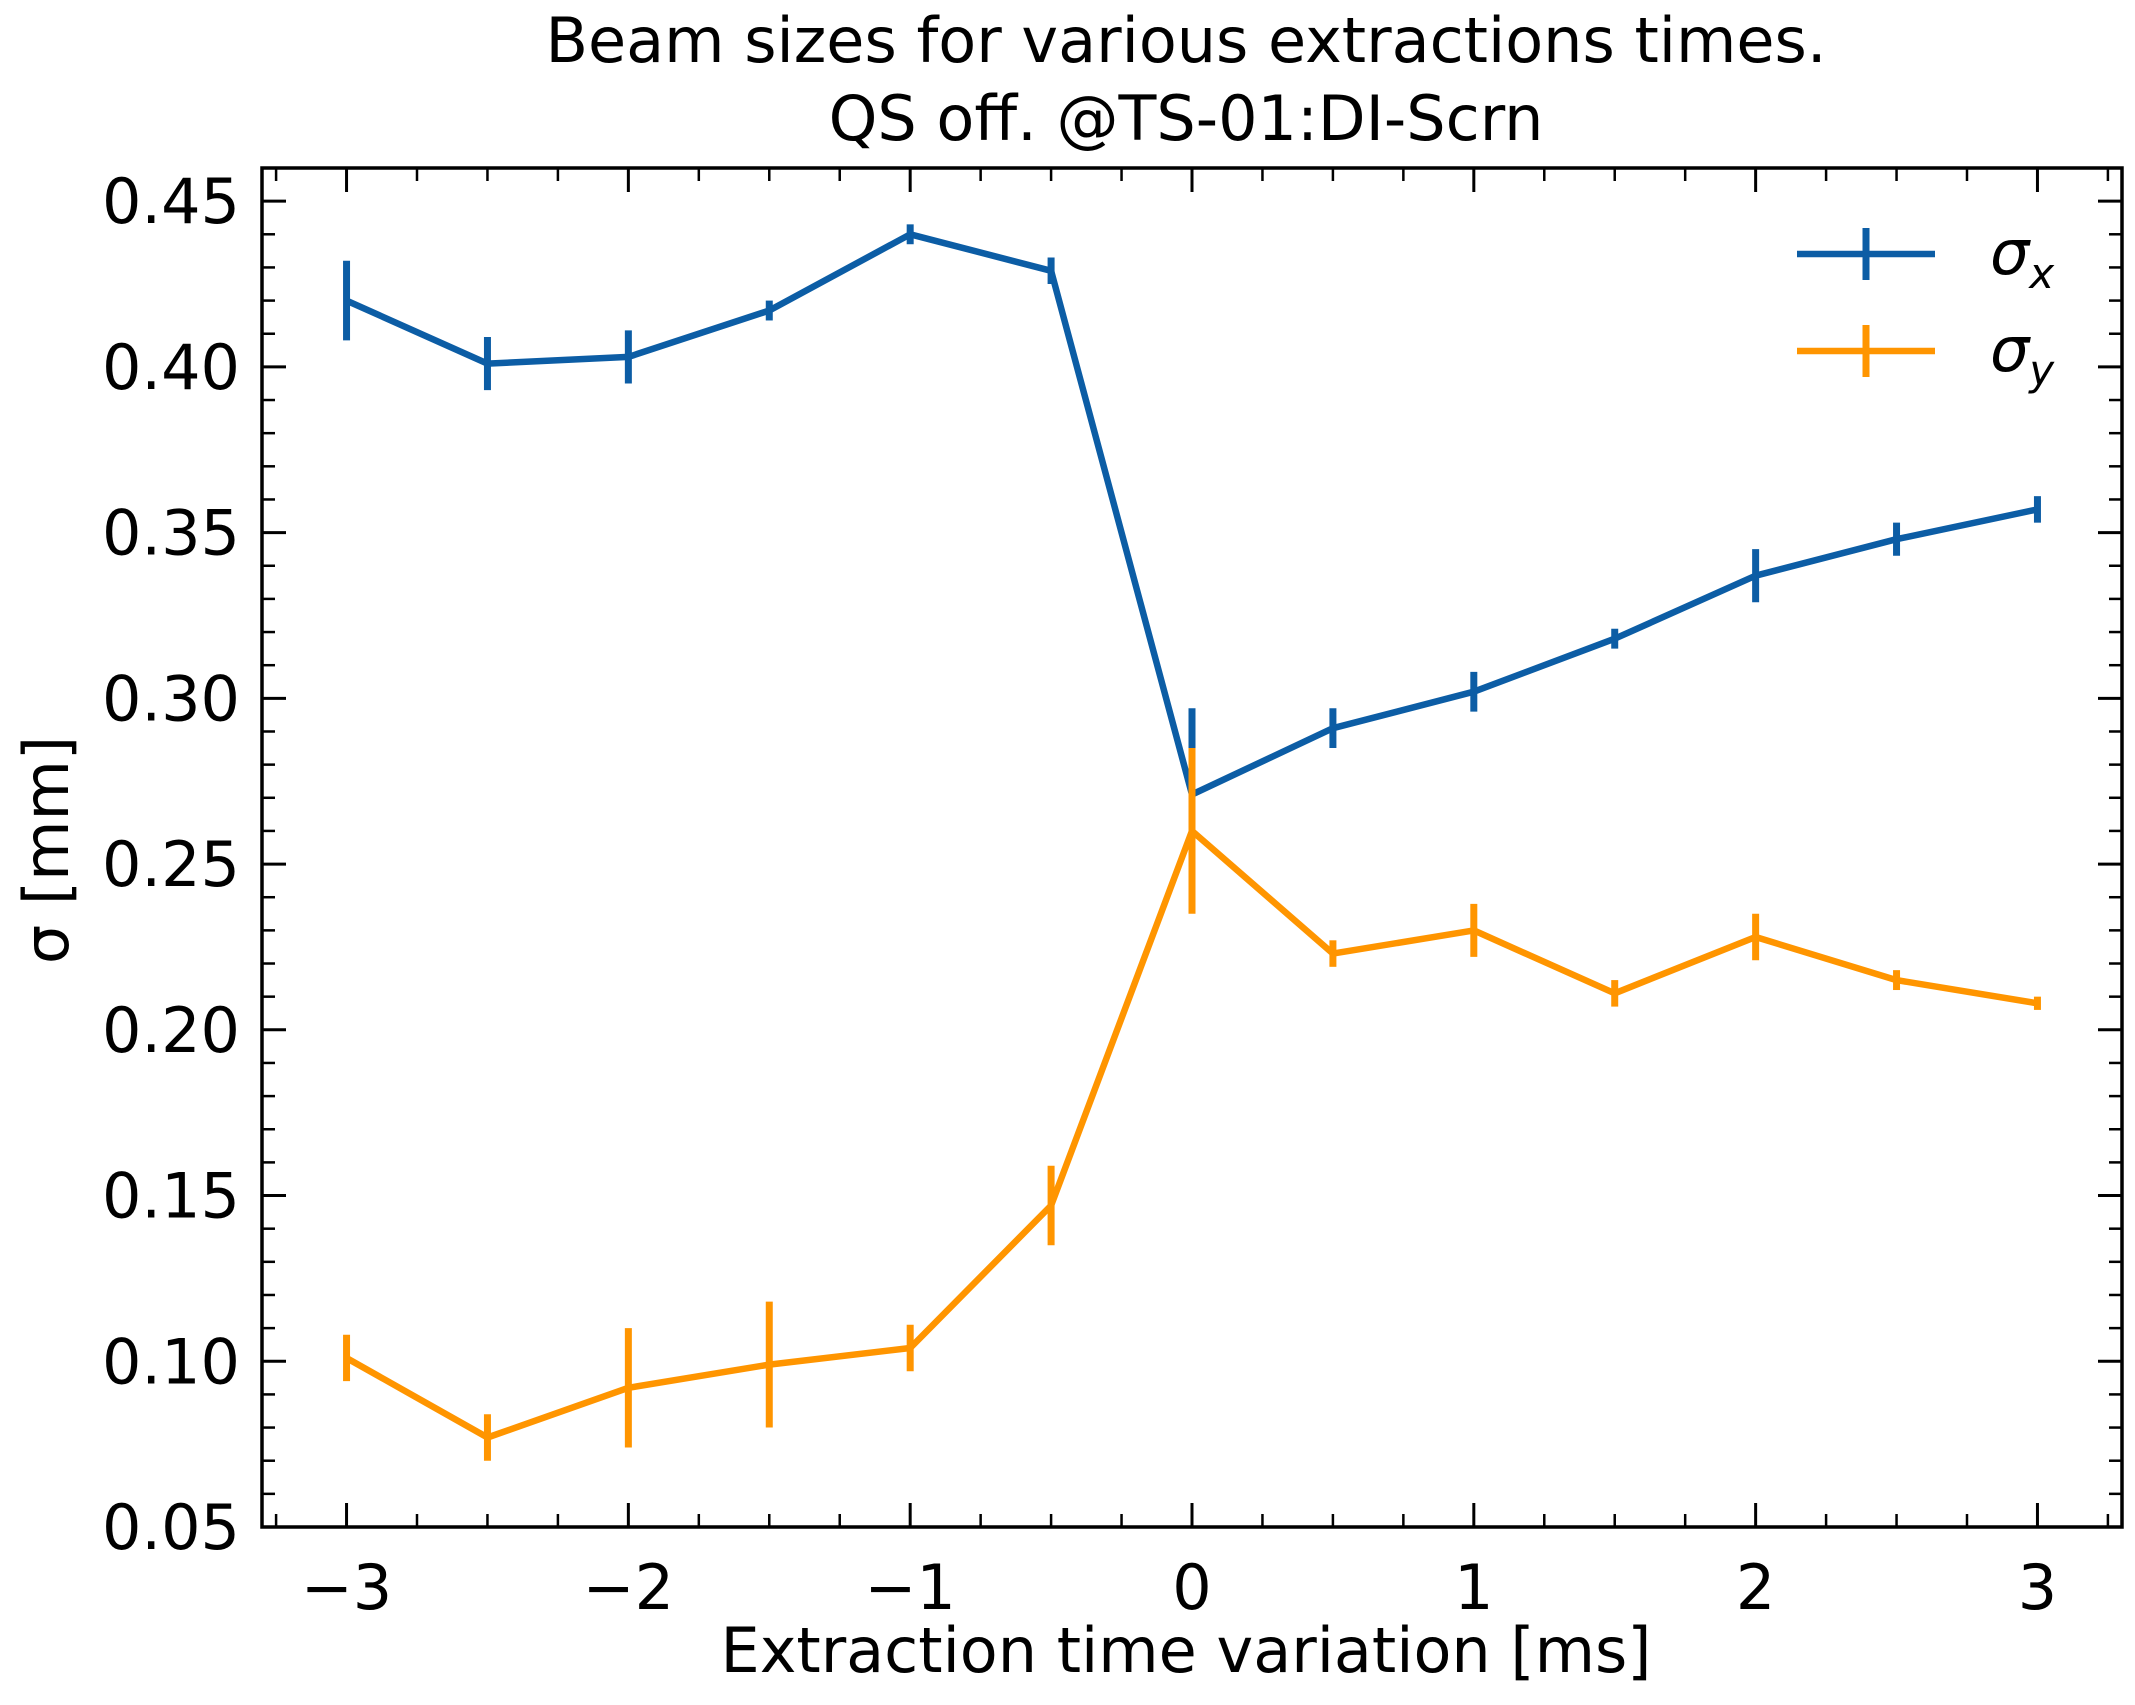 This screenshot has width=2135, height=1705. Describe the element at coordinates (1926, 354) in the screenshot. I see `legend-item-y: σy` at that location.